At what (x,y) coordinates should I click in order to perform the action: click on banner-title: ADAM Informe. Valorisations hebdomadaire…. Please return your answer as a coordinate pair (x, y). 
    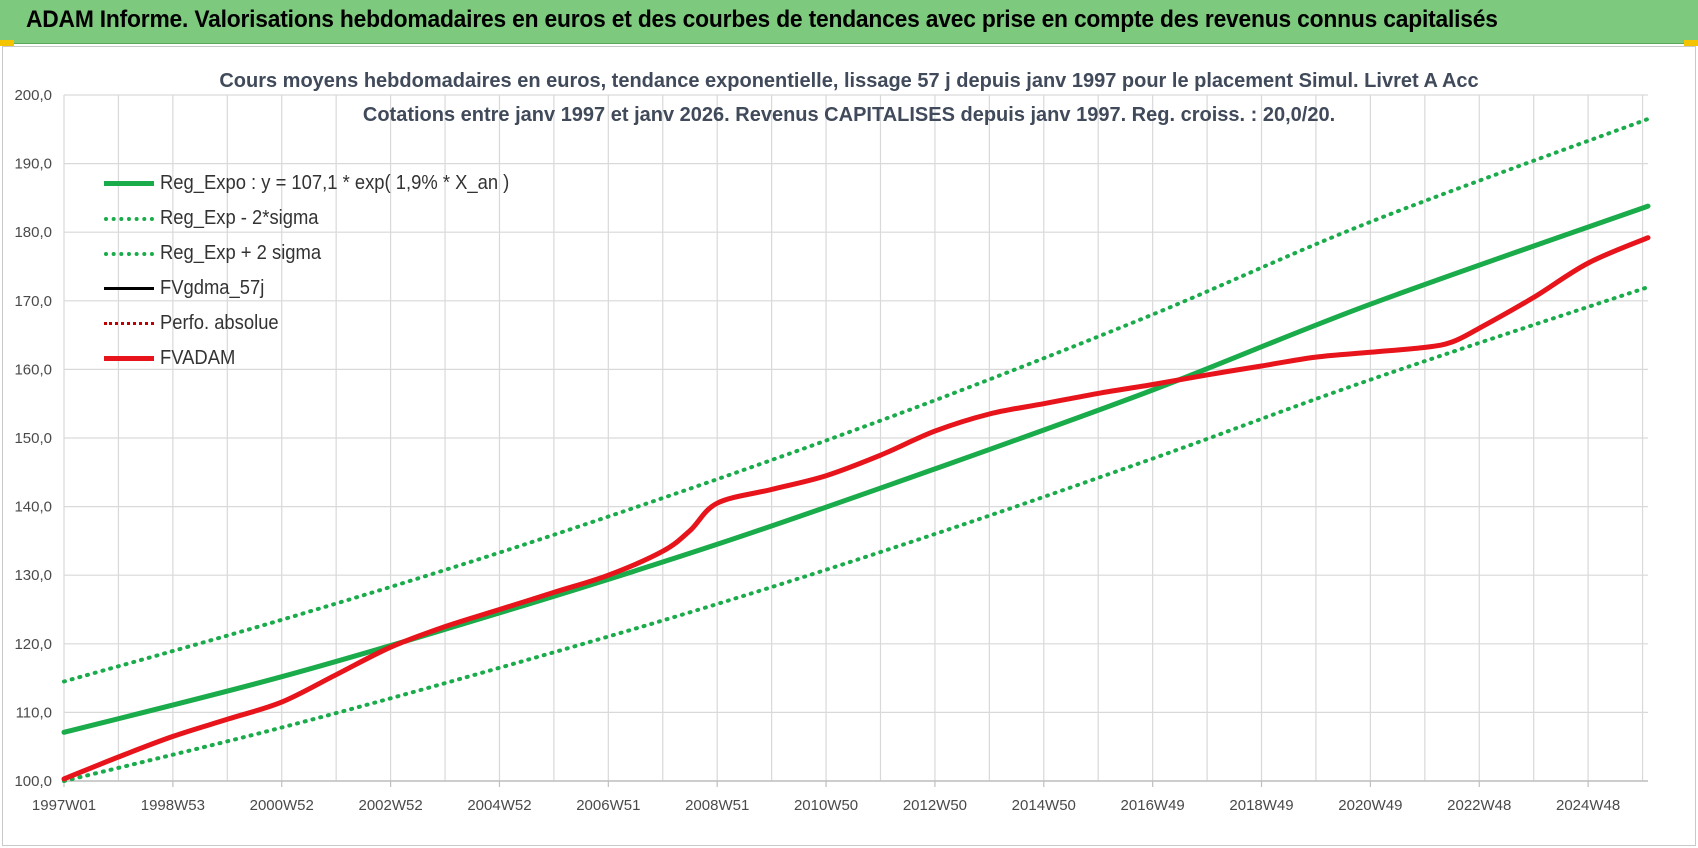
    Looking at the image, I should click on (762, 19).